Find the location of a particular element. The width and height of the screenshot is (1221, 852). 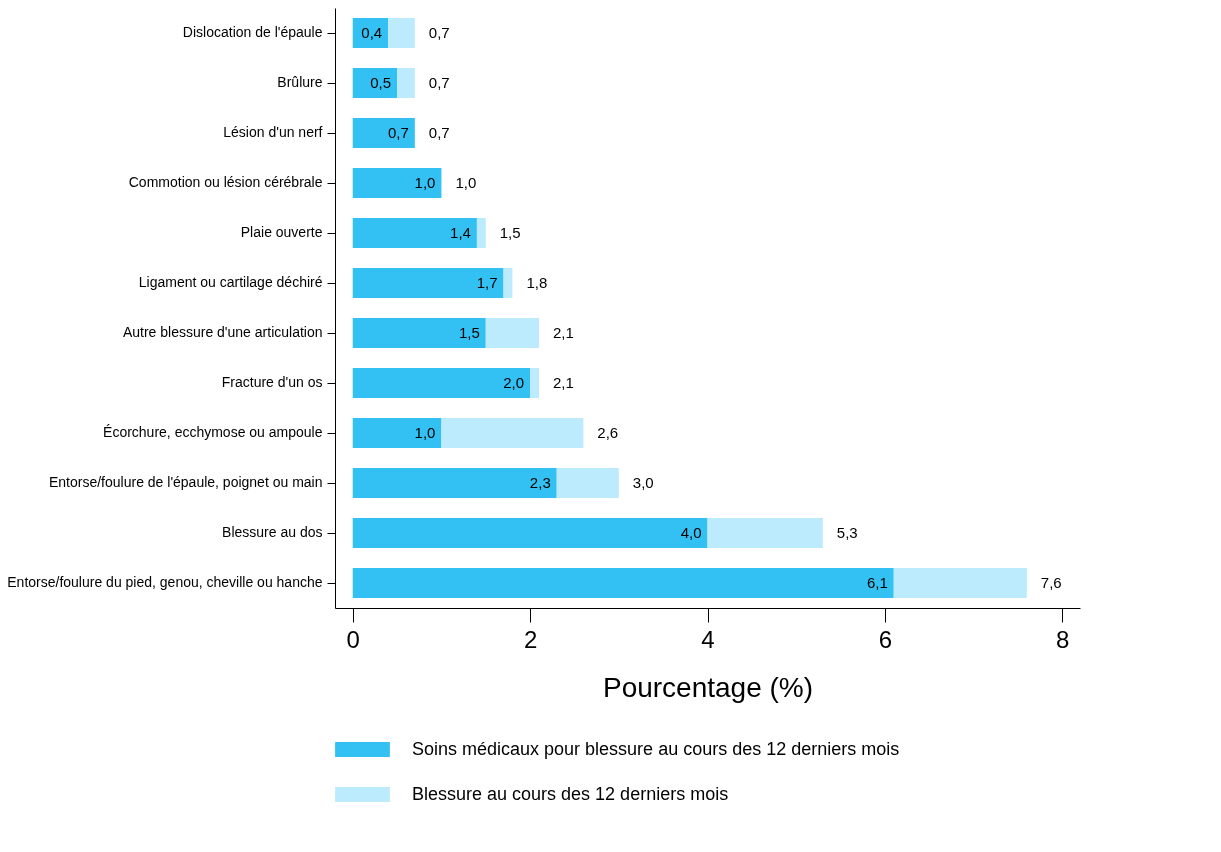

total-label: 5,3 is located at coordinates (847, 532).